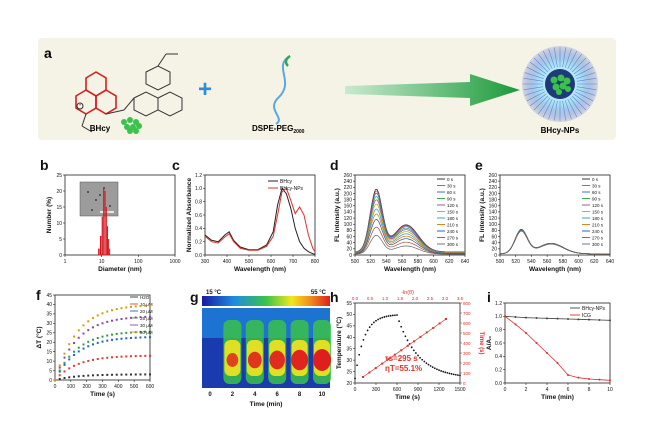 Image resolution: width=650 pixels, height=440 pixels. Describe the element at coordinates (467, 373) in the screenshot. I see `y2-tick-label: 100` at that location.